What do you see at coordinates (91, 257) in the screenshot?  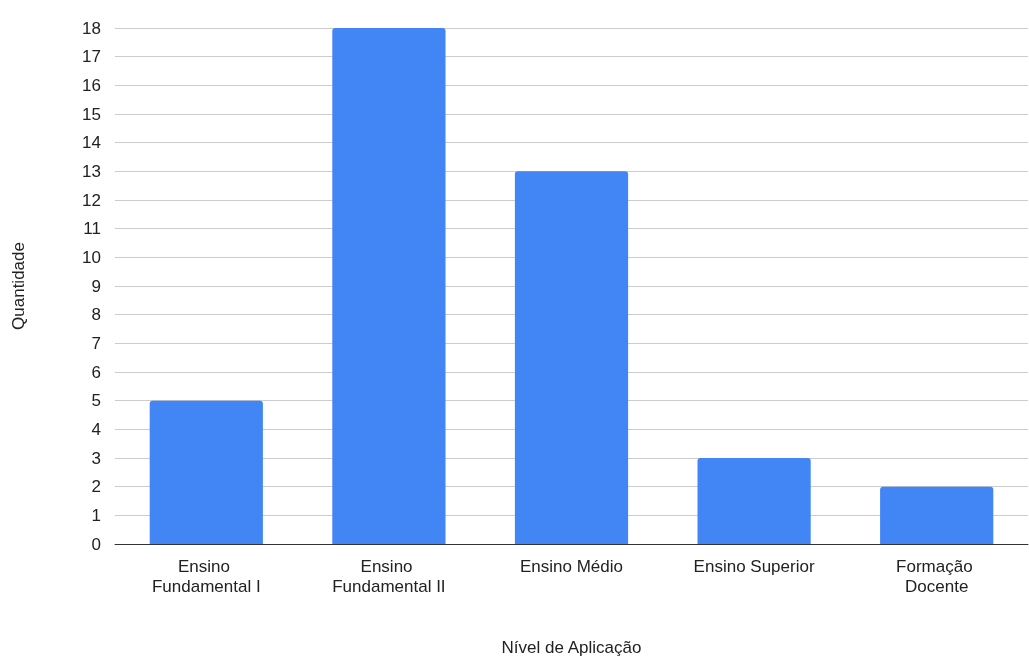 I see `y-tick-label: 10` at bounding box center [91, 257].